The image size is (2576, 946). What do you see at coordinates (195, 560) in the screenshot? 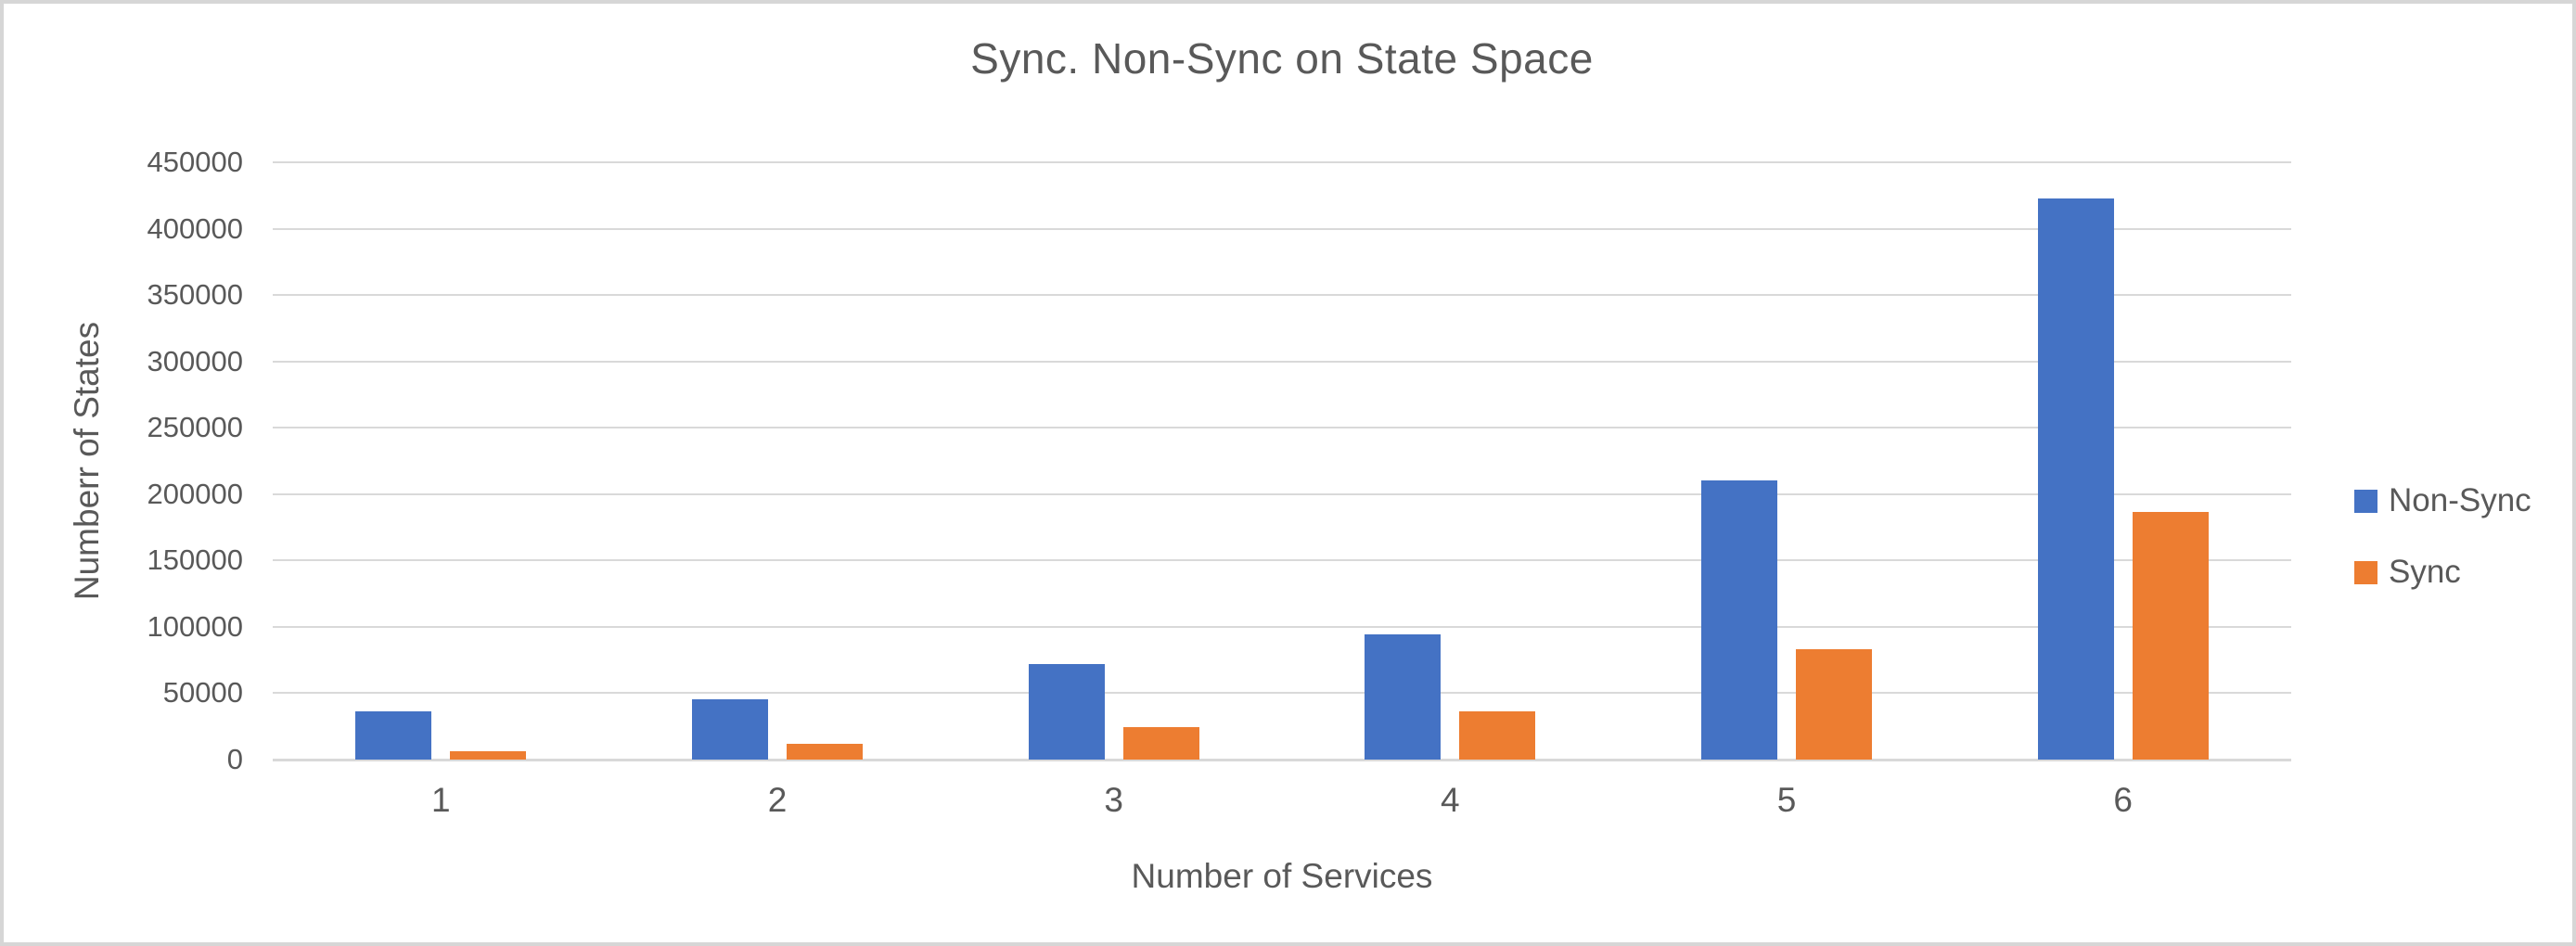
I see `y-tick-label-150000: 150000` at bounding box center [195, 560].